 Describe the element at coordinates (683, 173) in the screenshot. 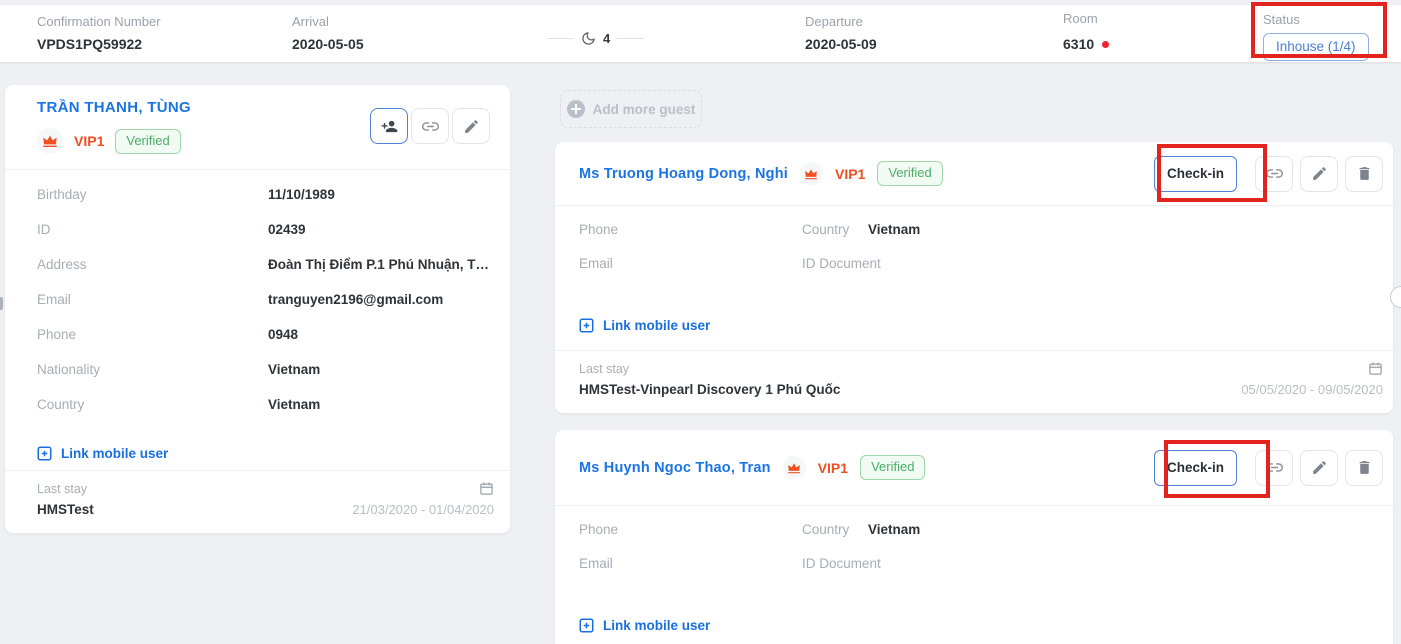

I see `guest-name: Ms Truong Hoang Dong, Nghi` at that location.